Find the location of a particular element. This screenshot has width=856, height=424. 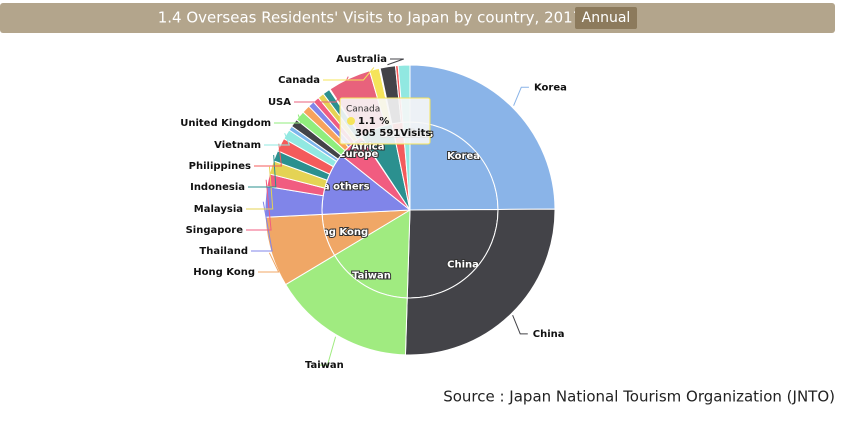

outer-label: Canada is located at coordinates (299, 80).